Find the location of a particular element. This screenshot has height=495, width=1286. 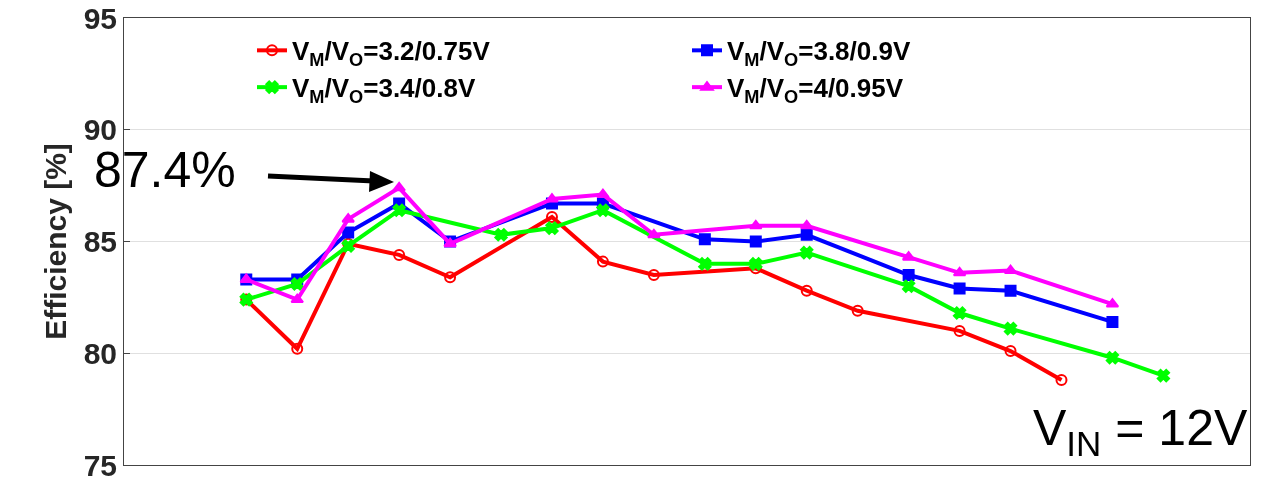

legend-label: V$_{M}$/V$_{O}$=3.4/0.8V is located at coordinates (384, 90).